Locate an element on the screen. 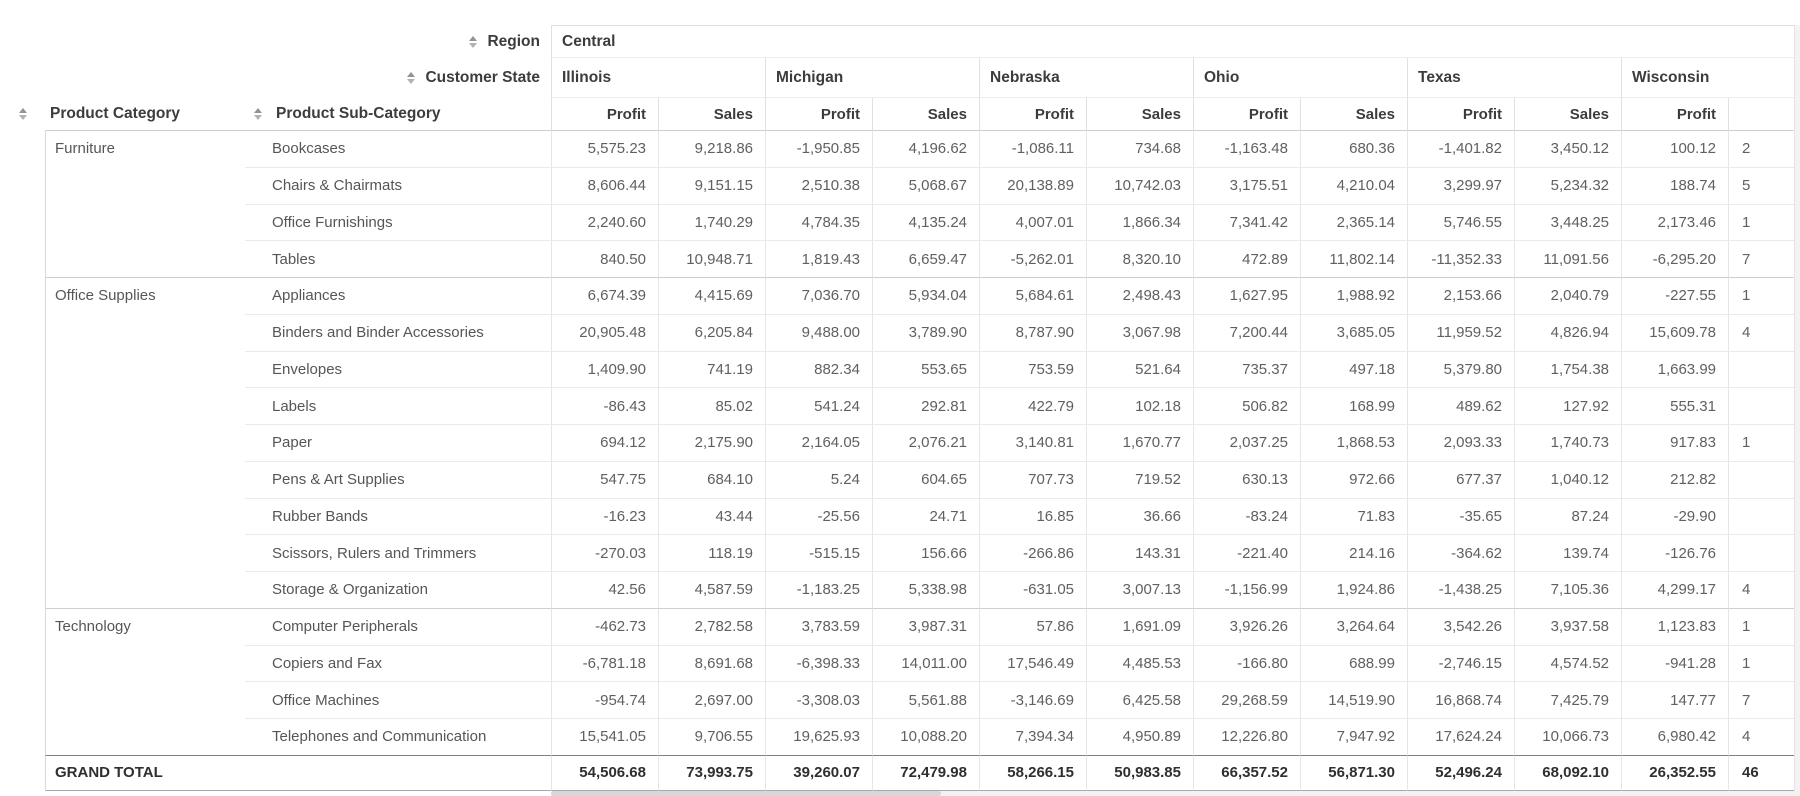 This screenshot has height=796, width=1800. value-cell-sales: 2,040.79 is located at coordinates (1567, 295).